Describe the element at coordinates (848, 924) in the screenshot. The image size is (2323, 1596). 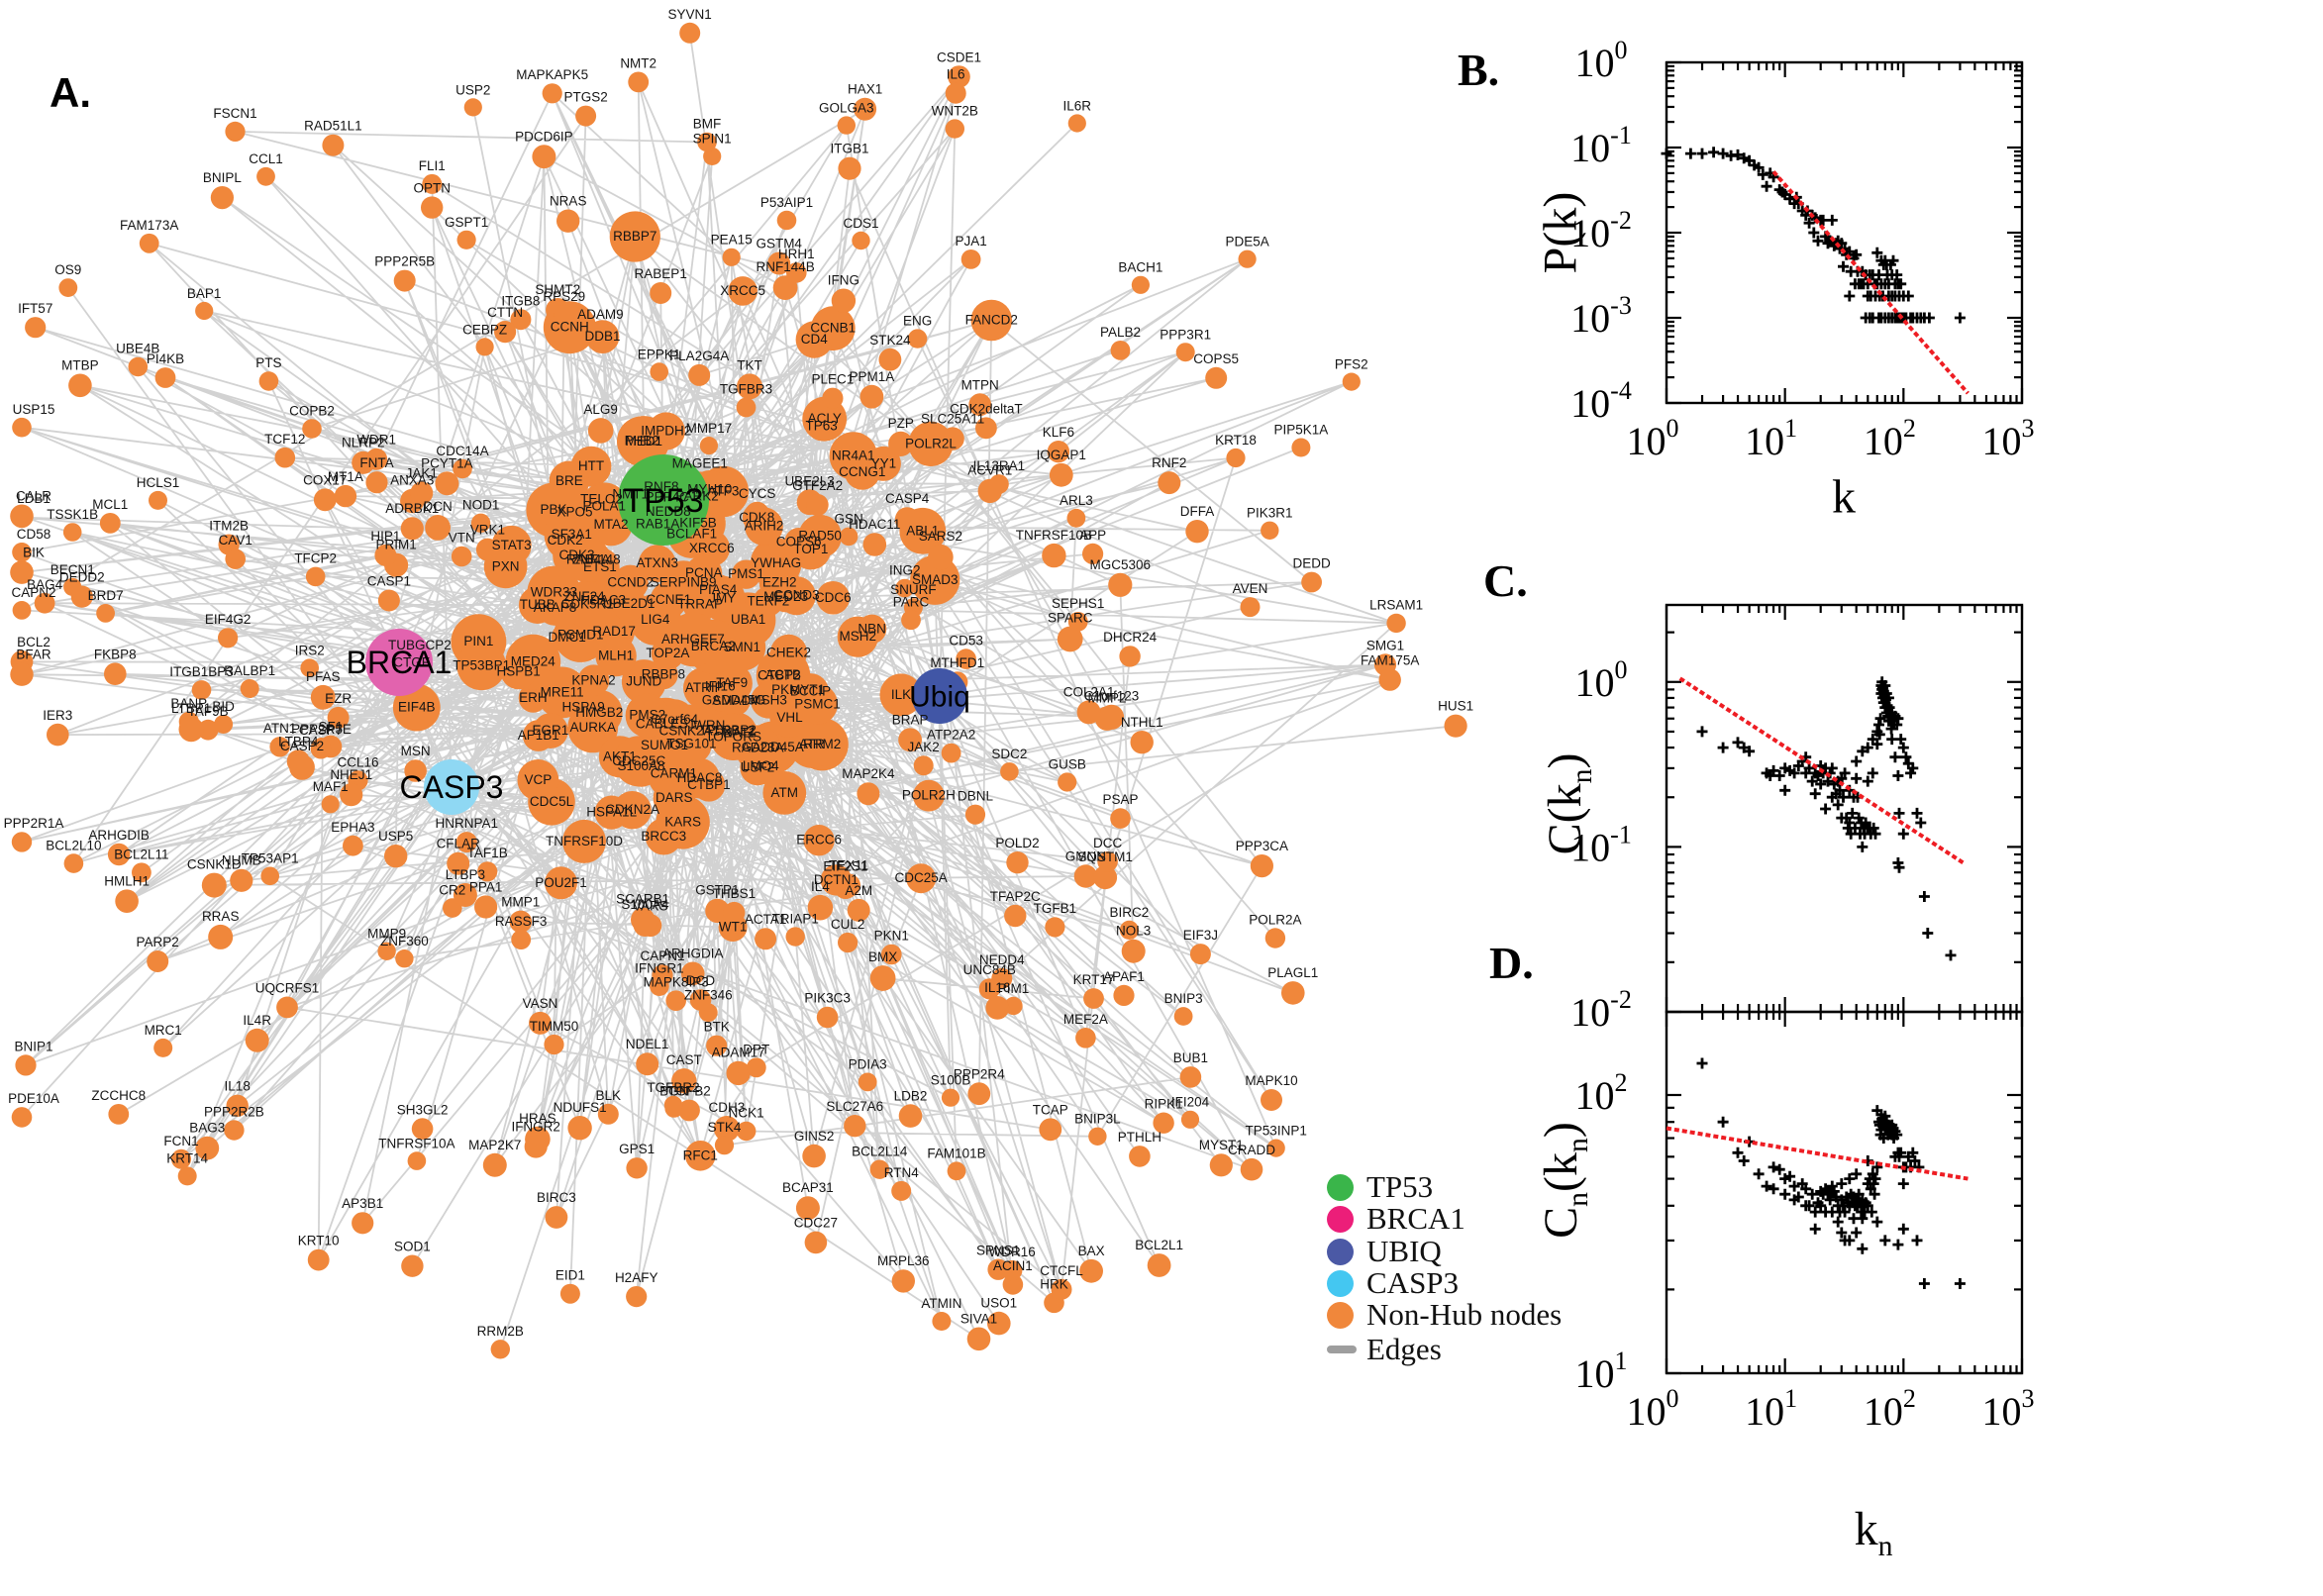
I see `gene-label: CUL2` at that location.